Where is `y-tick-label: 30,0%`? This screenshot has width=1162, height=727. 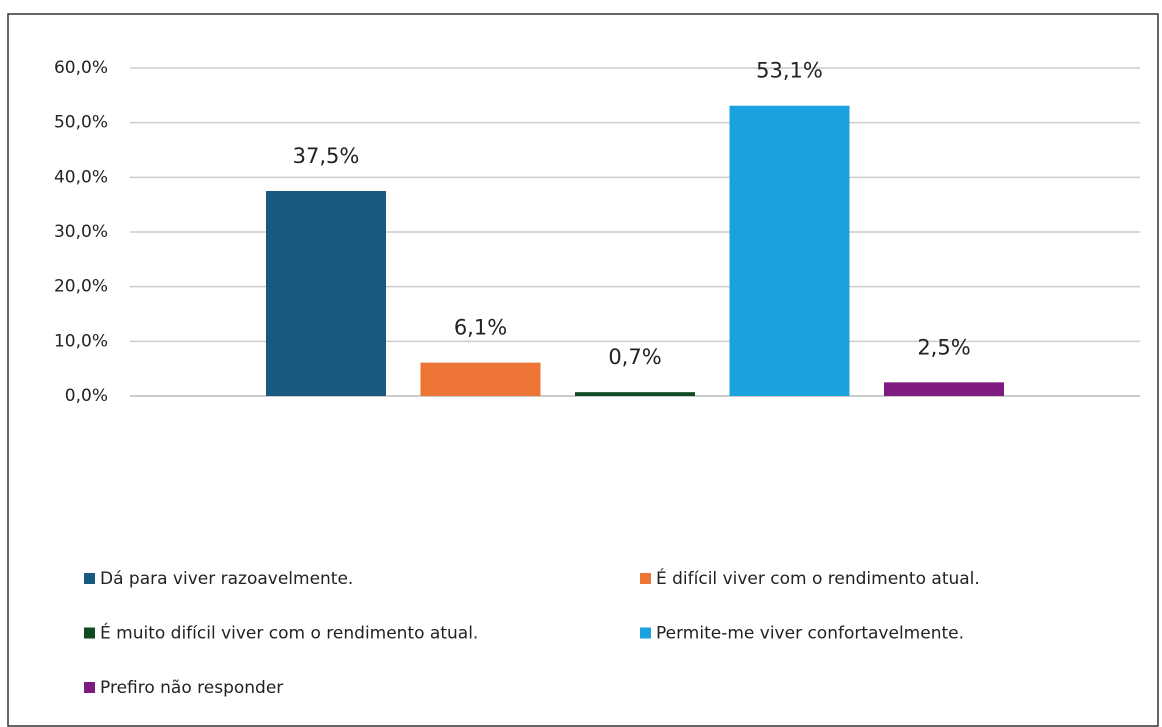 y-tick-label: 30,0% is located at coordinates (81, 232).